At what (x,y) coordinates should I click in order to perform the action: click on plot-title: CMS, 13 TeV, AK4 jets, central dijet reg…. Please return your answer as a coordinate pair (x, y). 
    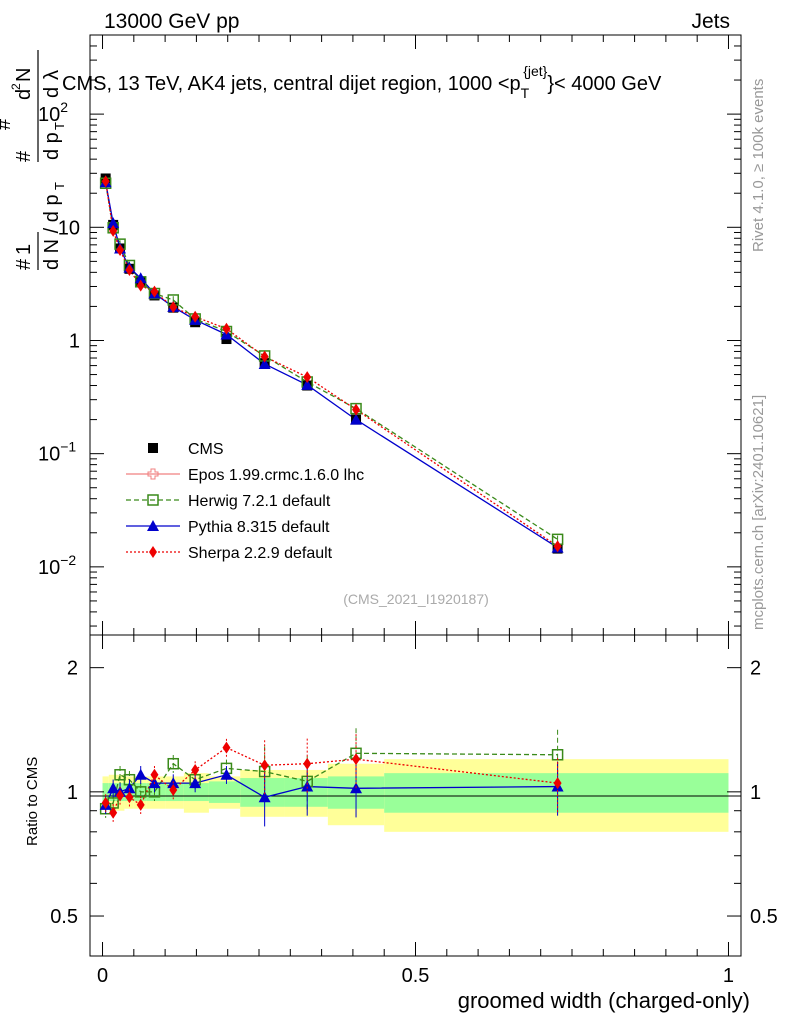
    Looking at the image, I should click on (362, 82).